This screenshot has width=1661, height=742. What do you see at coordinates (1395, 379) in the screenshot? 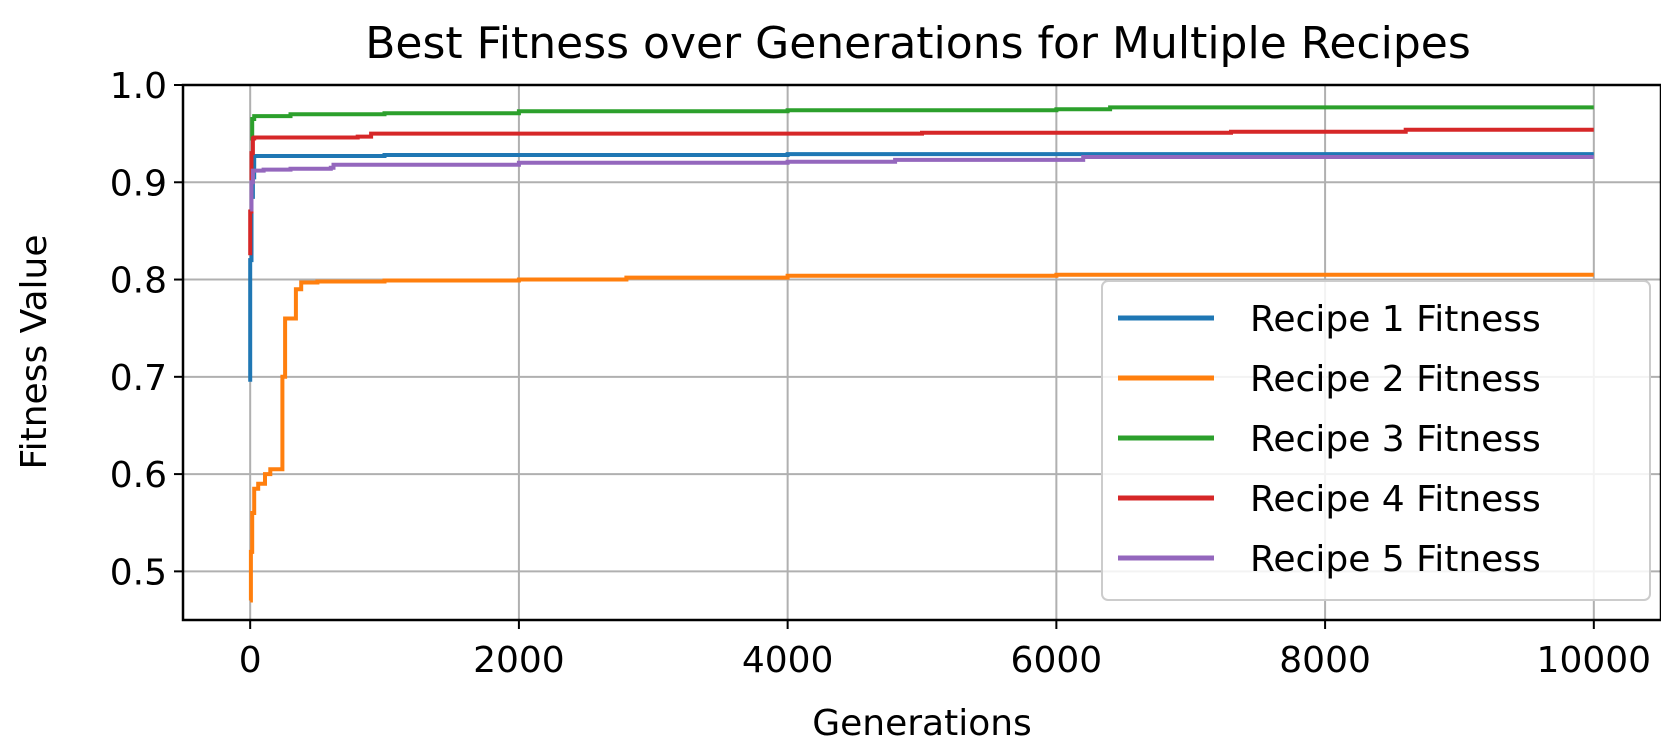
I see `legend-label-recipe-2: Recipe 2 Fitness` at bounding box center [1395, 379].